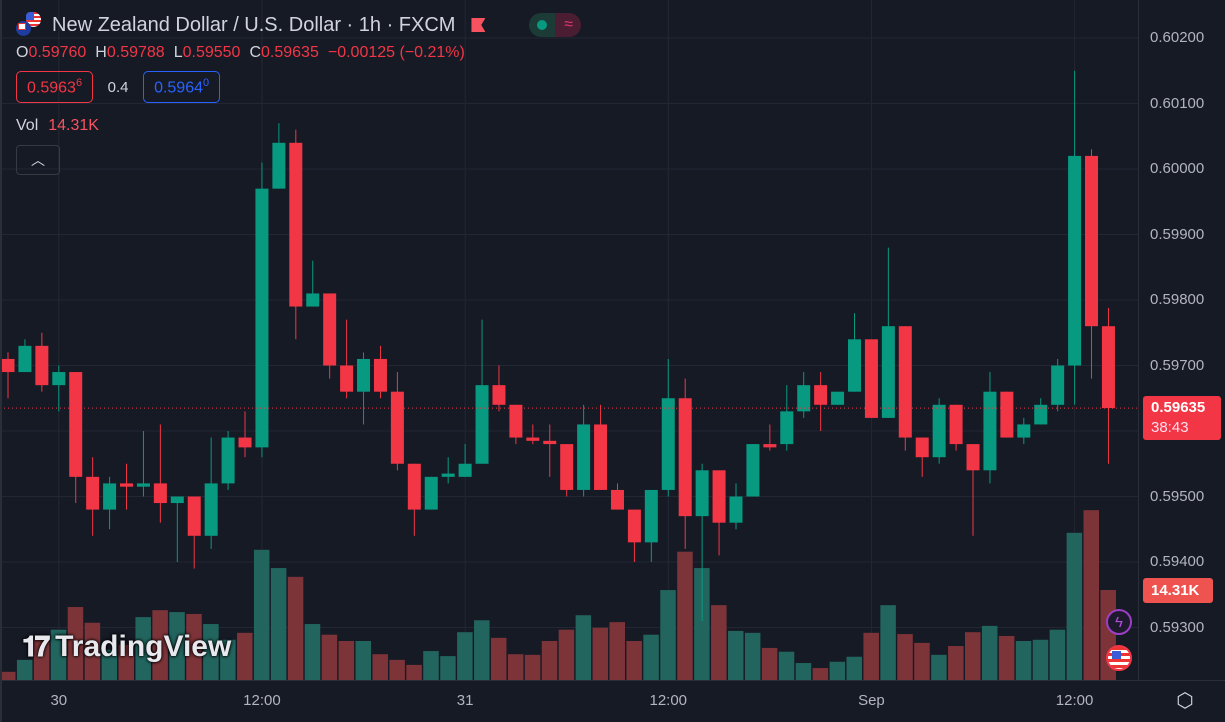 The width and height of the screenshot is (1225, 722). I want to click on tradingview-logo: 𝟏𝟕 TradingView, so click(127, 646).